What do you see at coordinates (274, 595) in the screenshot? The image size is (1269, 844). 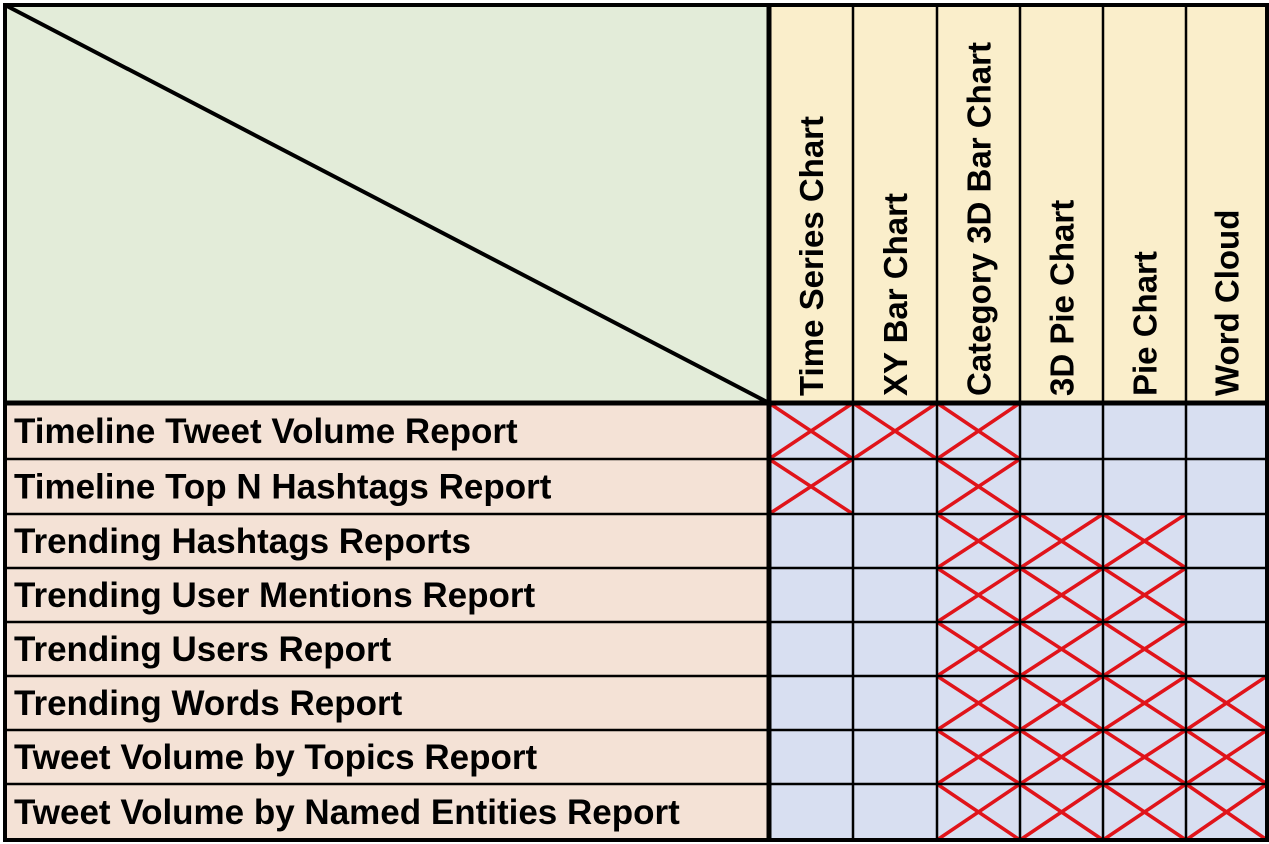 I see `row-label: Trending User Mentions Report` at bounding box center [274, 595].